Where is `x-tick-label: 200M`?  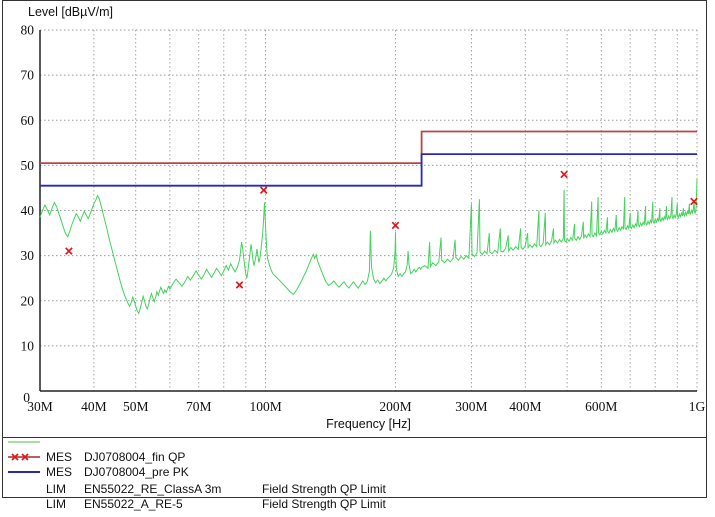
x-tick-label: 200M is located at coordinates (395, 406).